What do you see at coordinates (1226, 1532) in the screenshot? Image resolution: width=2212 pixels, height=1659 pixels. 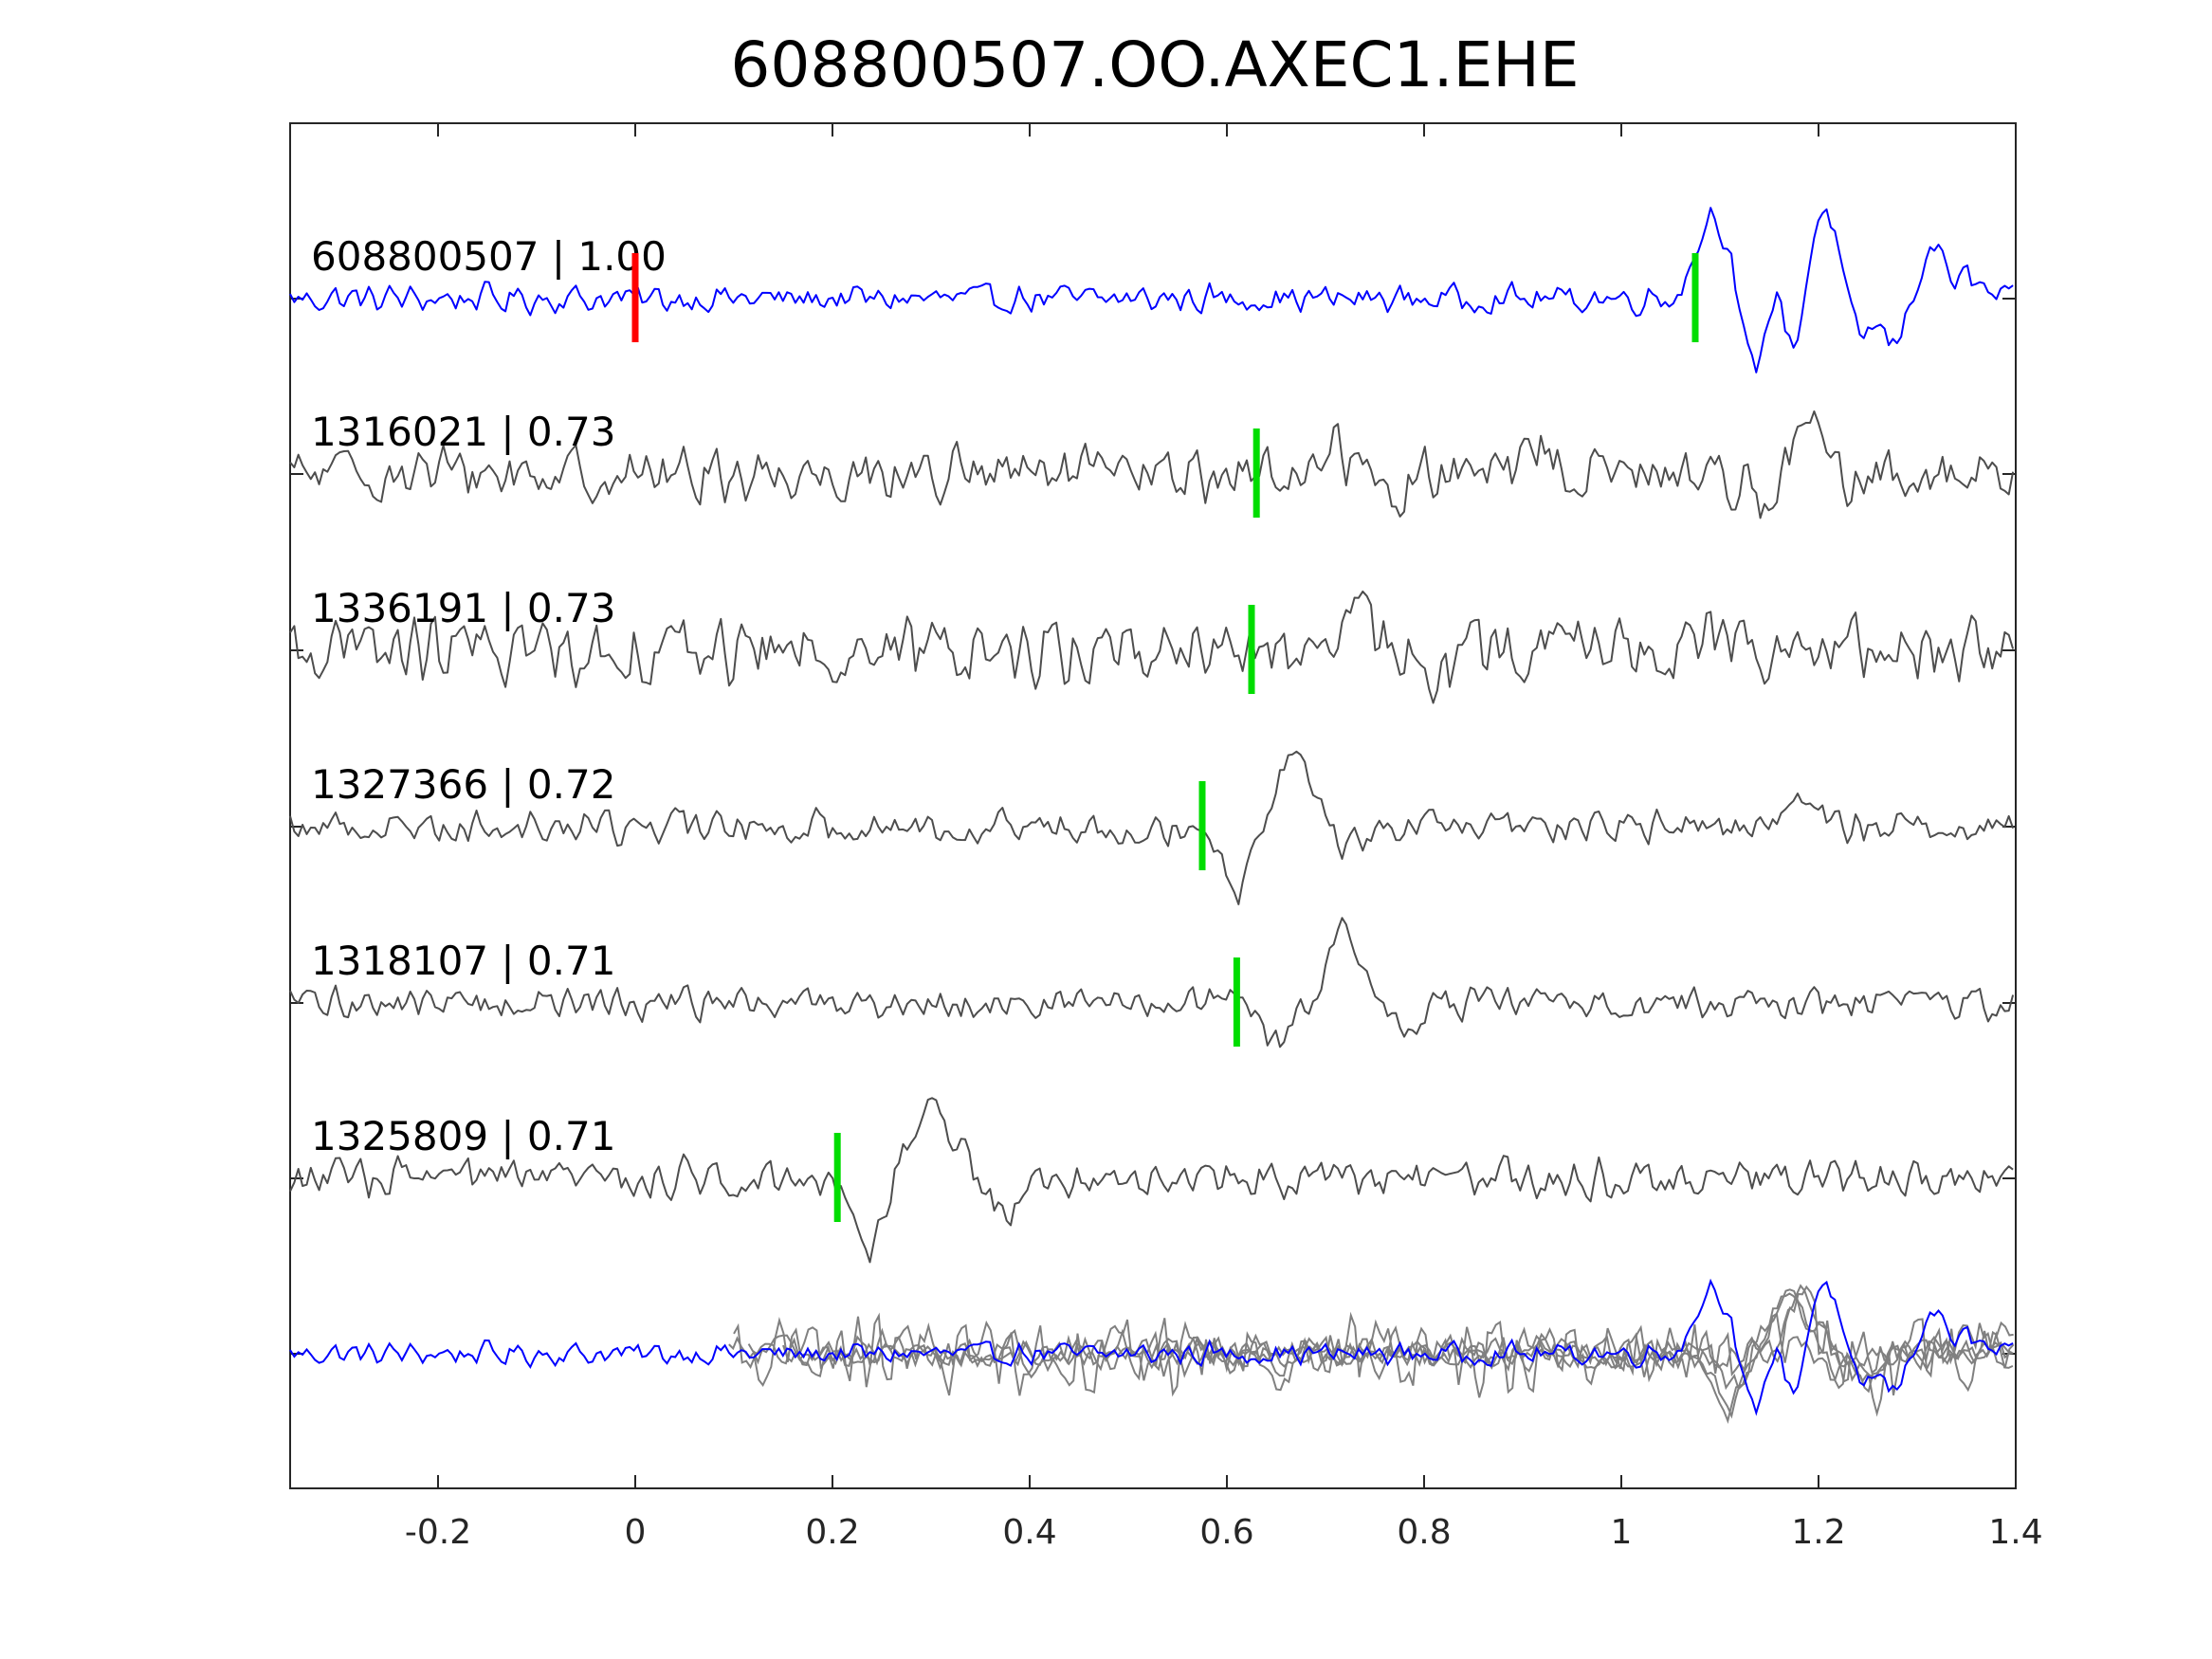 I see `x-tick-label: 0.6` at bounding box center [1226, 1532].